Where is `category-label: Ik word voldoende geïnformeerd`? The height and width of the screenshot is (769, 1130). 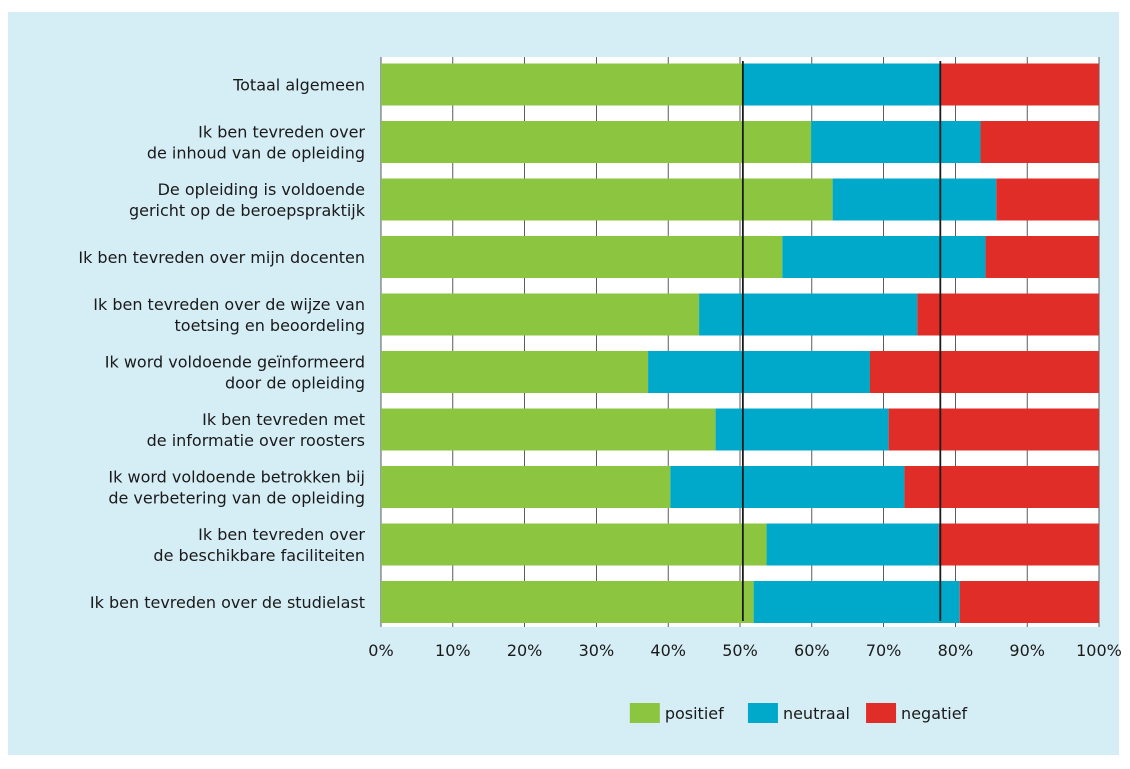 category-label: Ik word voldoende geïnformeerd is located at coordinates (235, 362).